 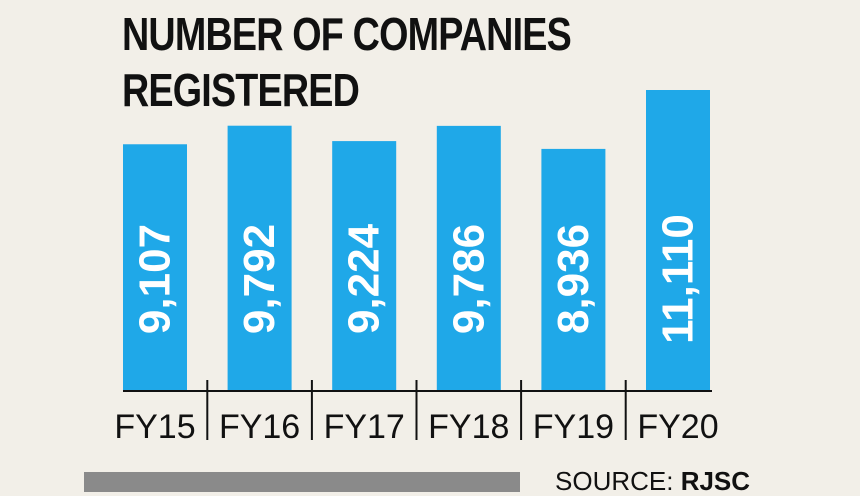 What do you see at coordinates (302, 482) in the screenshot?
I see `footer-divider-bar` at bounding box center [302, 482].